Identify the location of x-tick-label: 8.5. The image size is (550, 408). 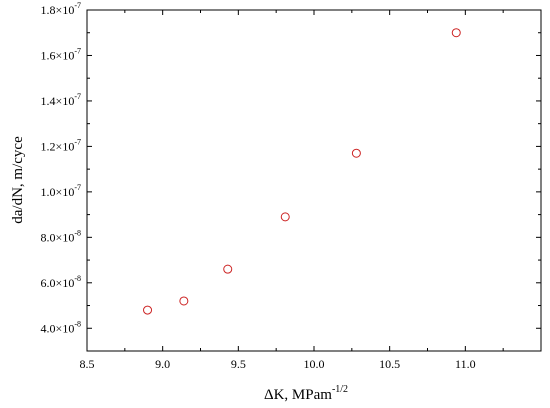
(87, 364).